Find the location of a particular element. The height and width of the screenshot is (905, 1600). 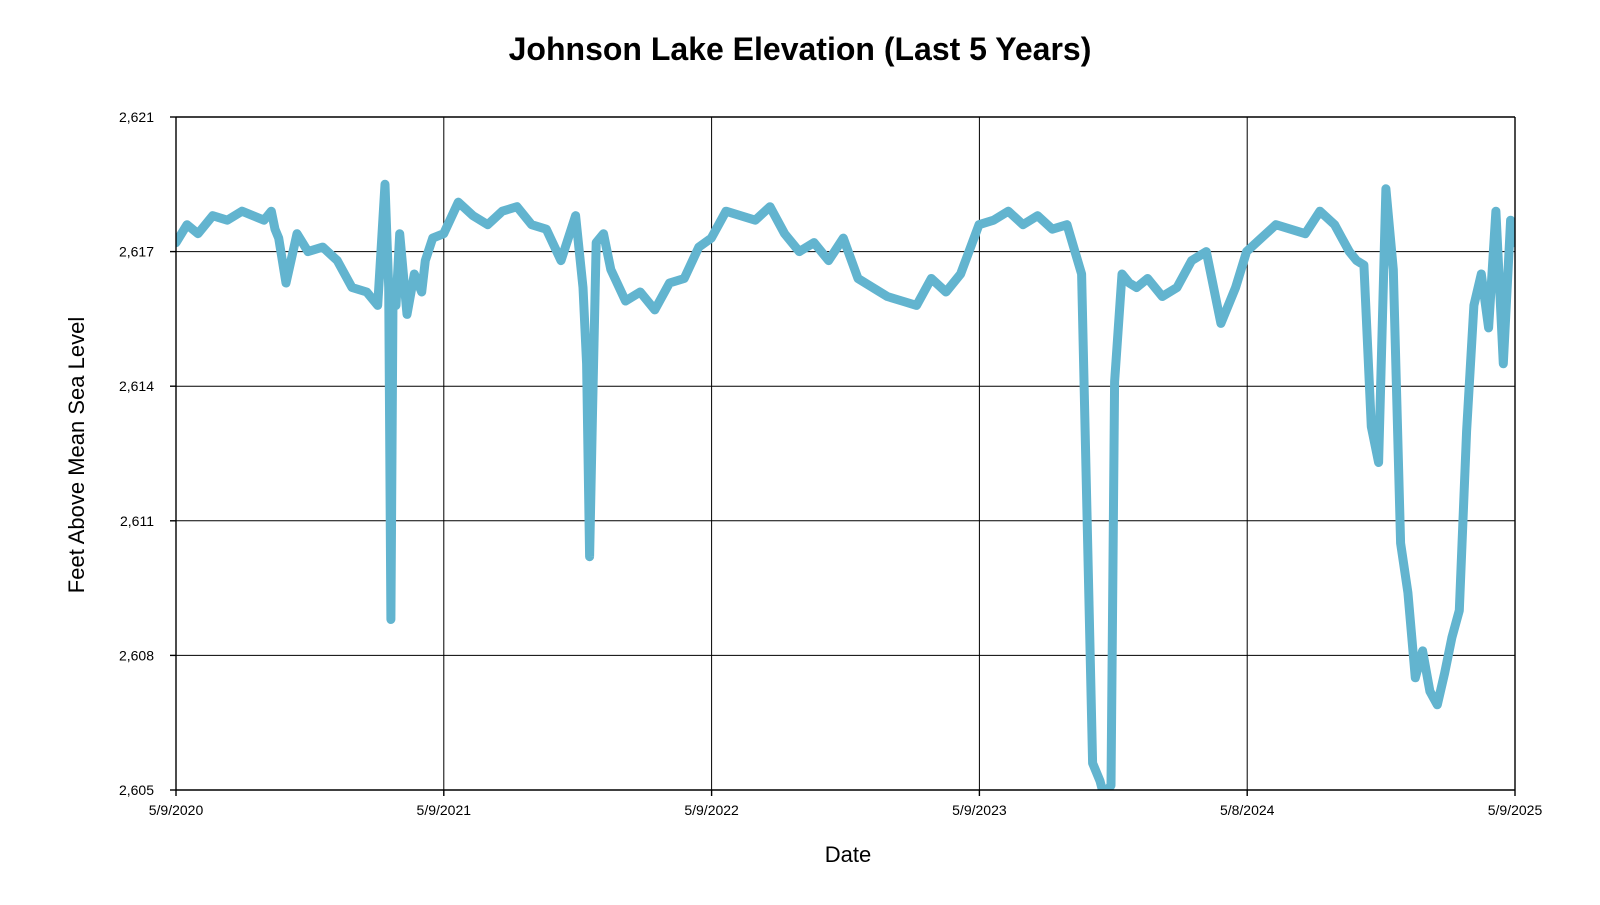

x-tick-label: 5/9/2023 is located at coordinates (979, 810).